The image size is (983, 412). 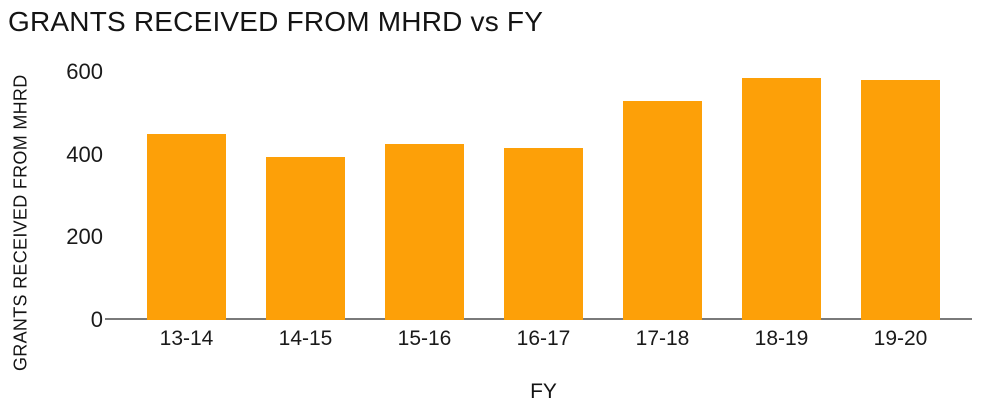 I want to click on x-tick-label: 17-18, so click(x=662, y=338).